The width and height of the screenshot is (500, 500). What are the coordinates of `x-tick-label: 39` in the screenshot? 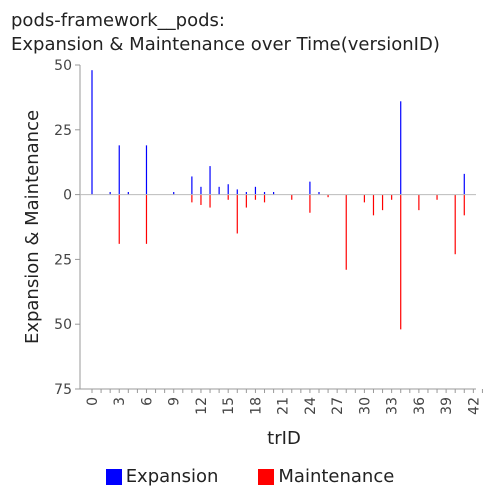 It's located at (447, 406).